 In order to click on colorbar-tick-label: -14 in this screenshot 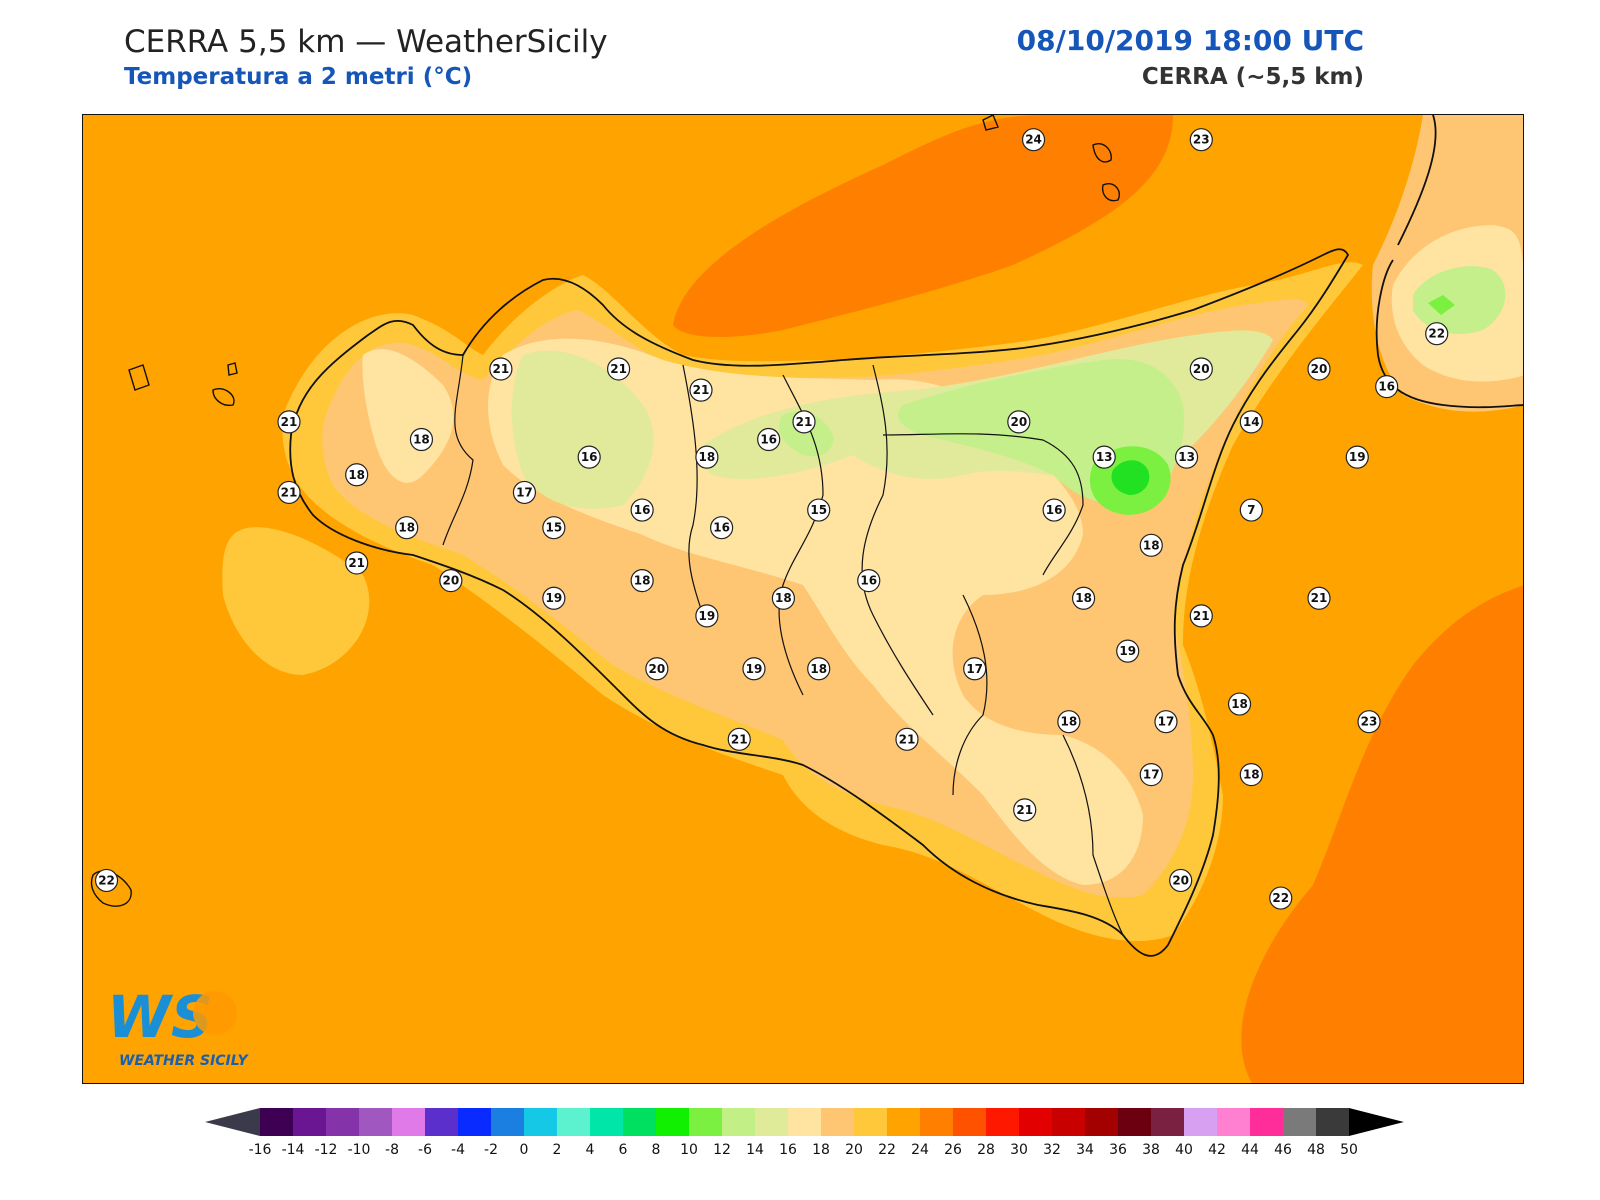, I will do `click(293, 1150)`.